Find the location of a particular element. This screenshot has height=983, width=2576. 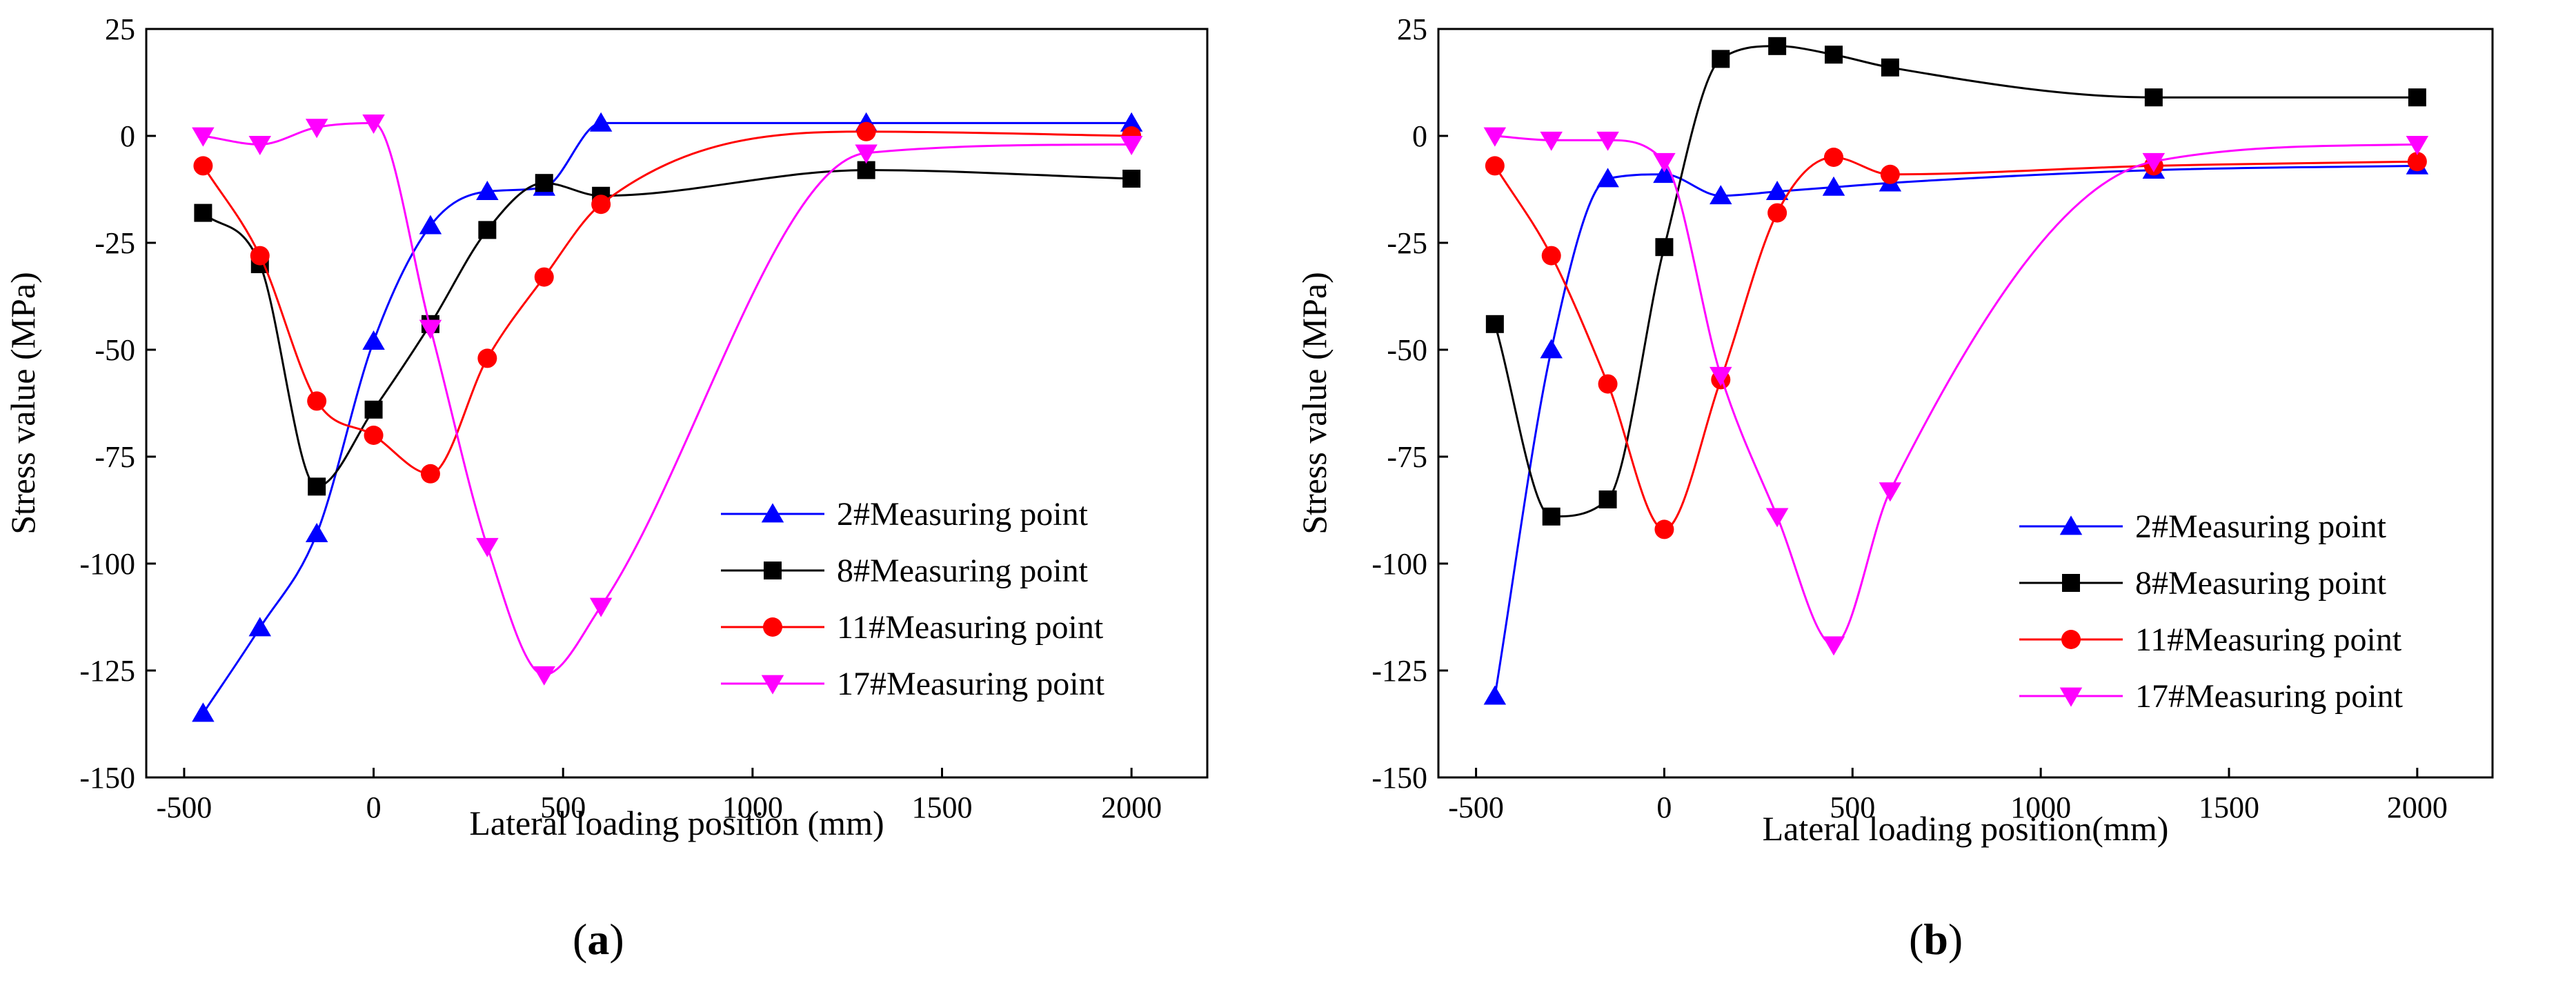

x-tick-label: 1500 is located at coordinates (2229, 808).